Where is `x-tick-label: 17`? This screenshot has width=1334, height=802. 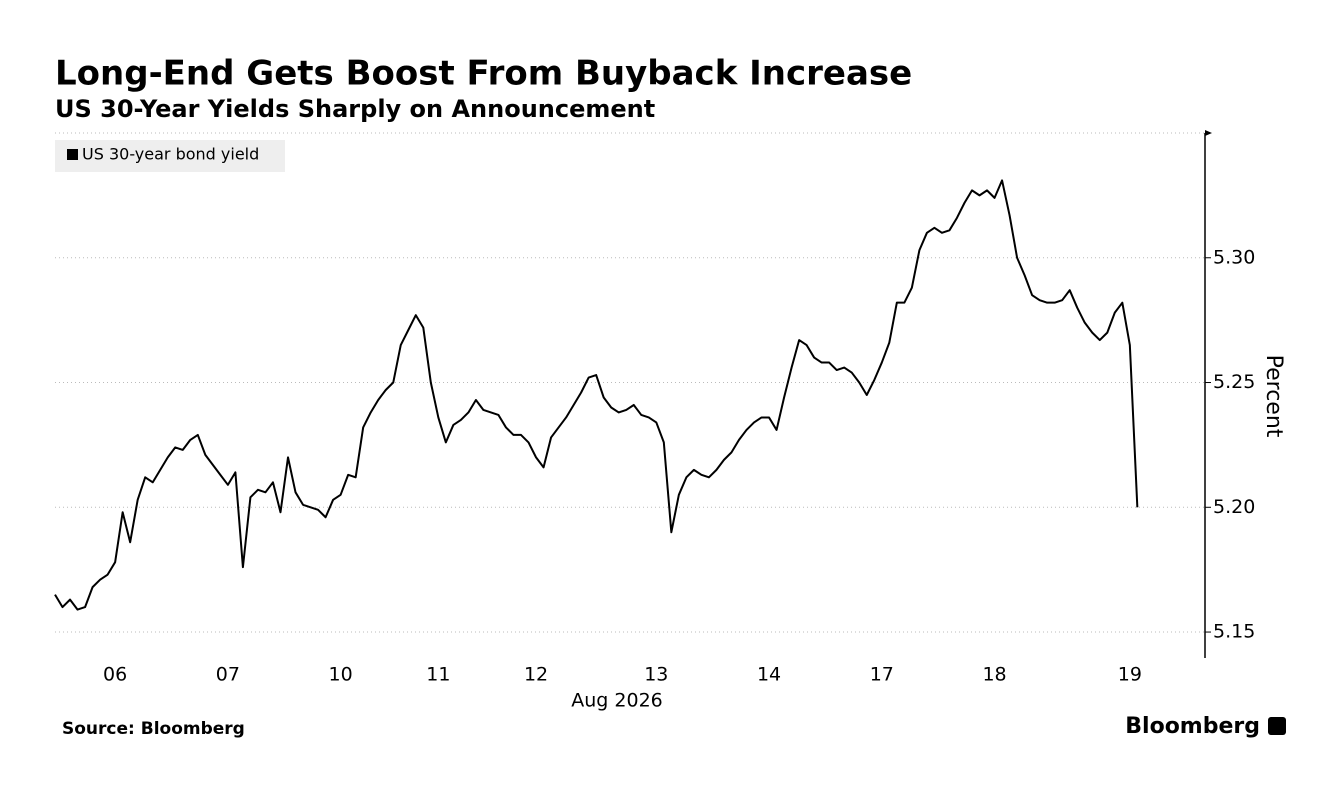 x-tick-label: 17 is located at coordinates (882, 675).